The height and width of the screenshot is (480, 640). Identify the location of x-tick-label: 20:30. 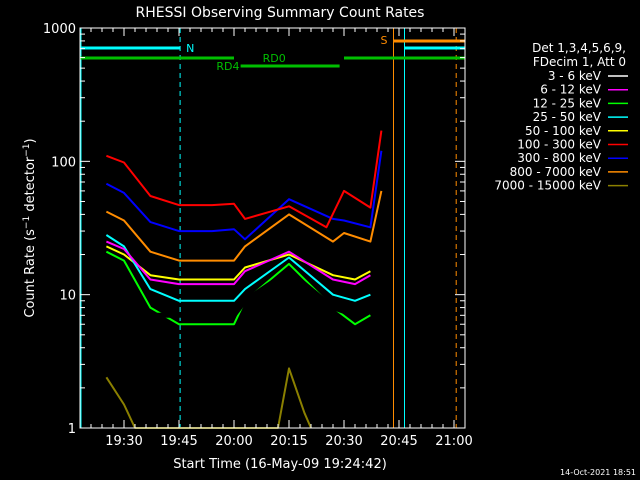
(343, 441).